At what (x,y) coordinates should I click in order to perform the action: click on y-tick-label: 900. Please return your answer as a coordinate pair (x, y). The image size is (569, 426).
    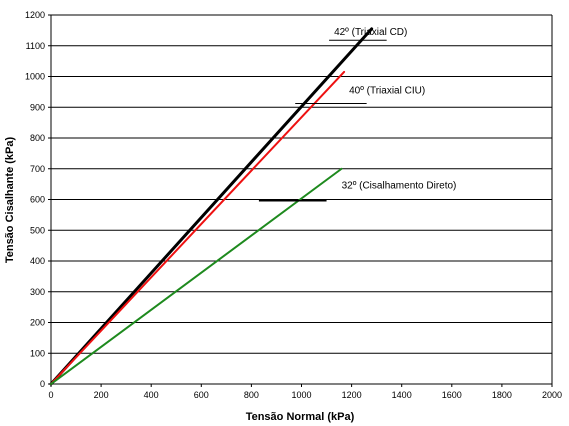
    Looking at the image, I should click on (37, 107).